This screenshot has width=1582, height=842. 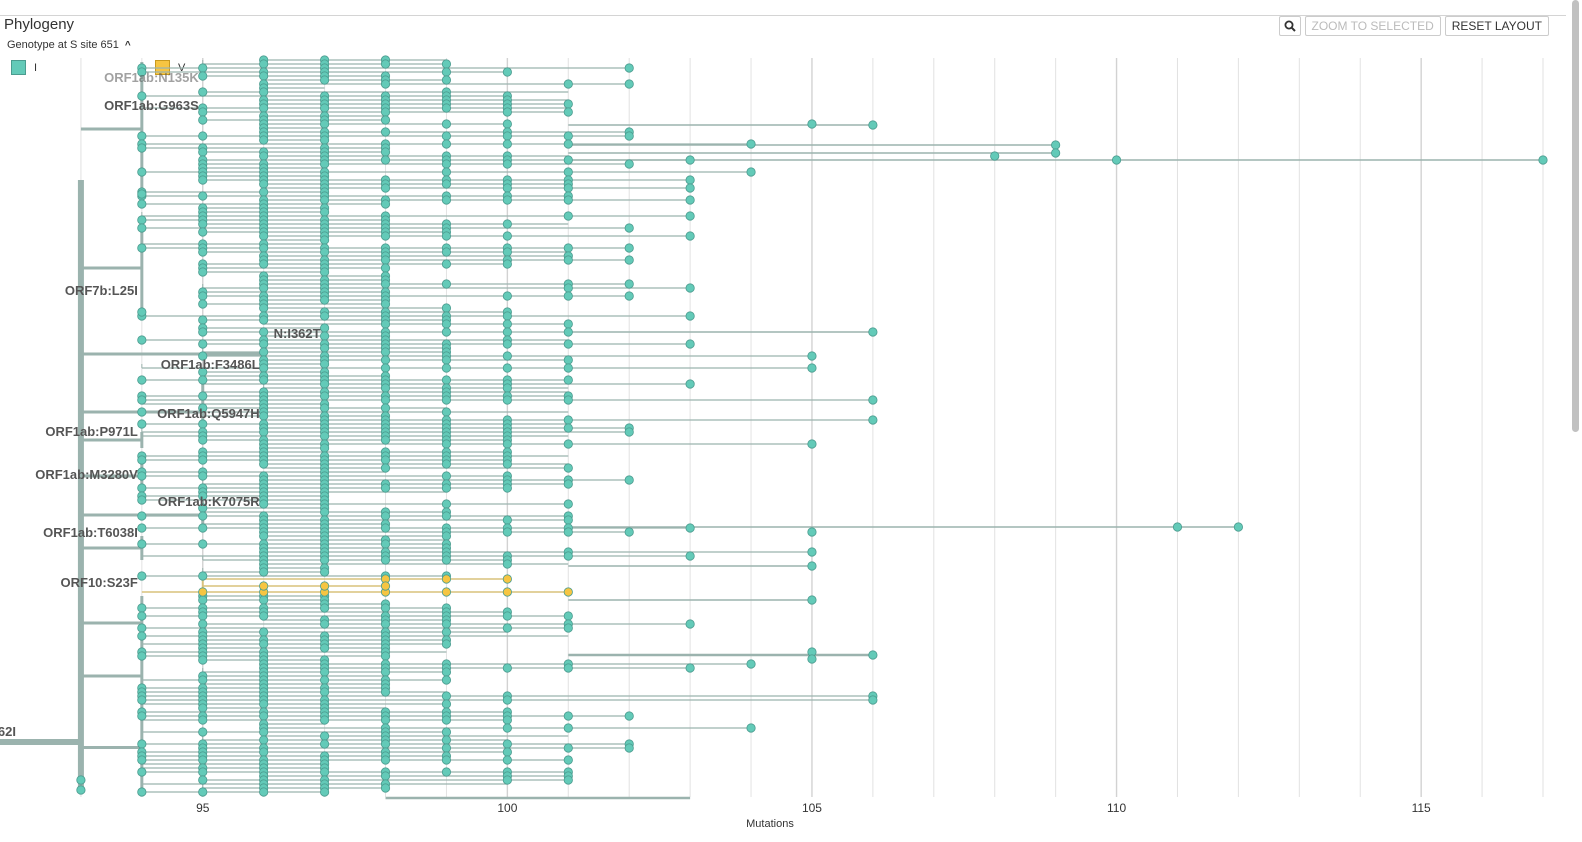 I want to click on zoom-to-selected-button: ZOOM TO SELECTED, so click(x=1372, y=26).